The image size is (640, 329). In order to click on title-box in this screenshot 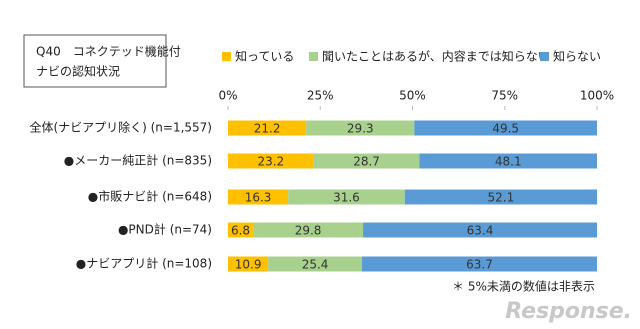, I will do `click(95, 61)`.